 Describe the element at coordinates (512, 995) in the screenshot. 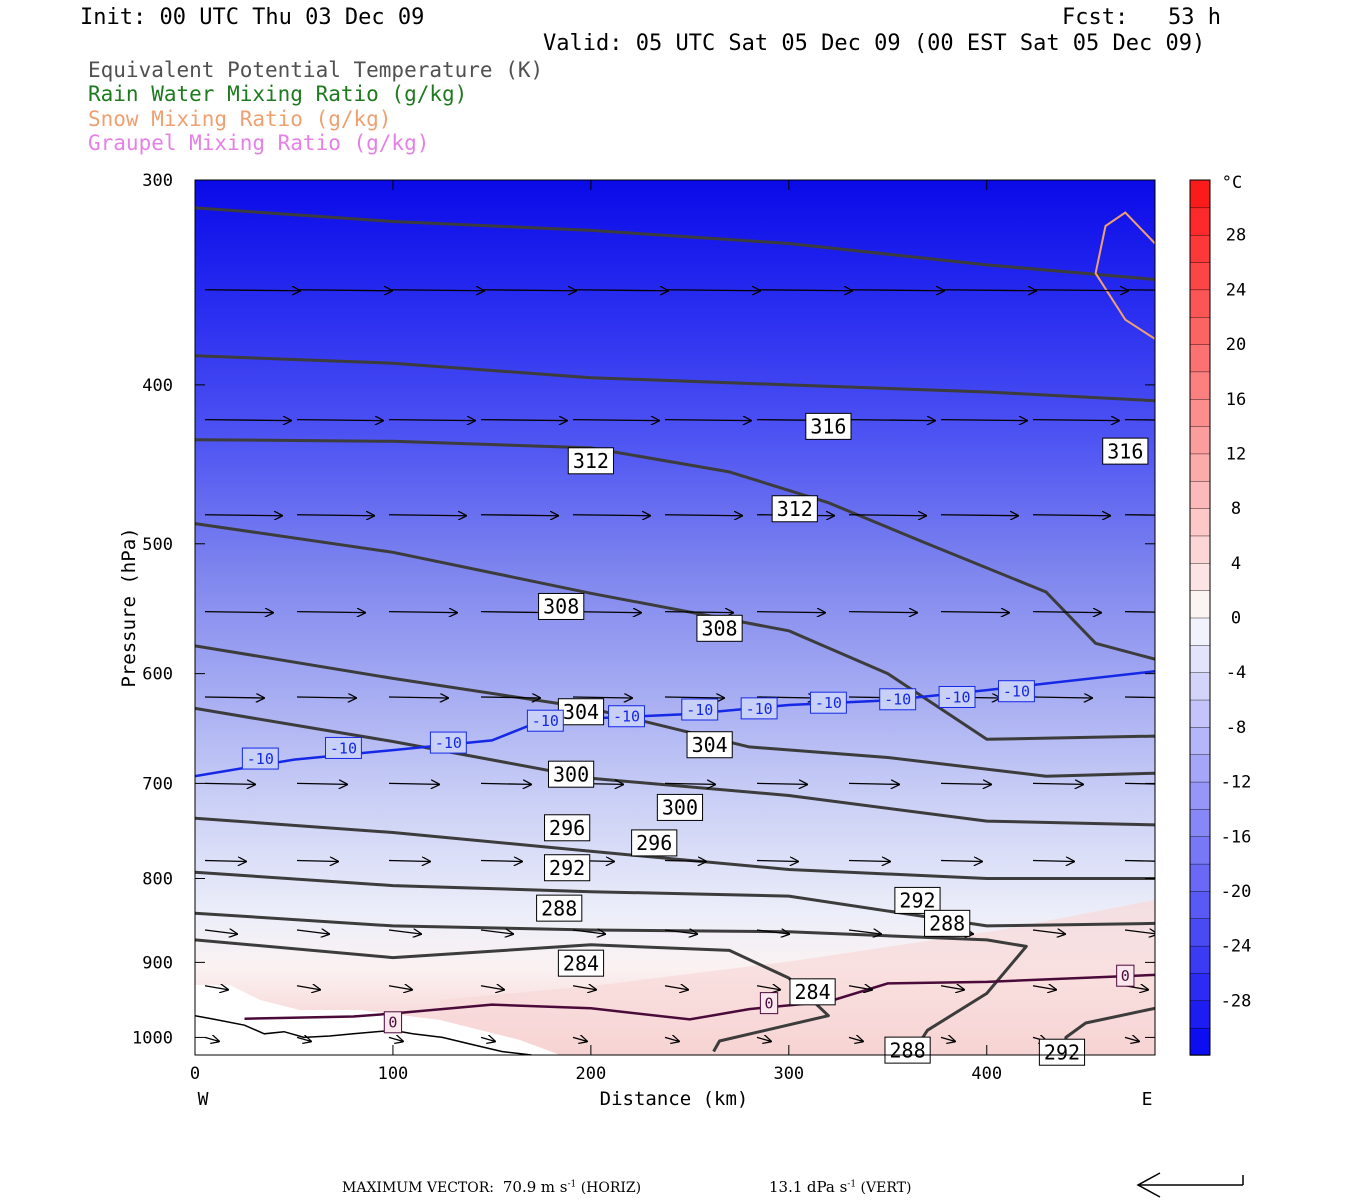

I see `theta-e-284-contour` at that location.